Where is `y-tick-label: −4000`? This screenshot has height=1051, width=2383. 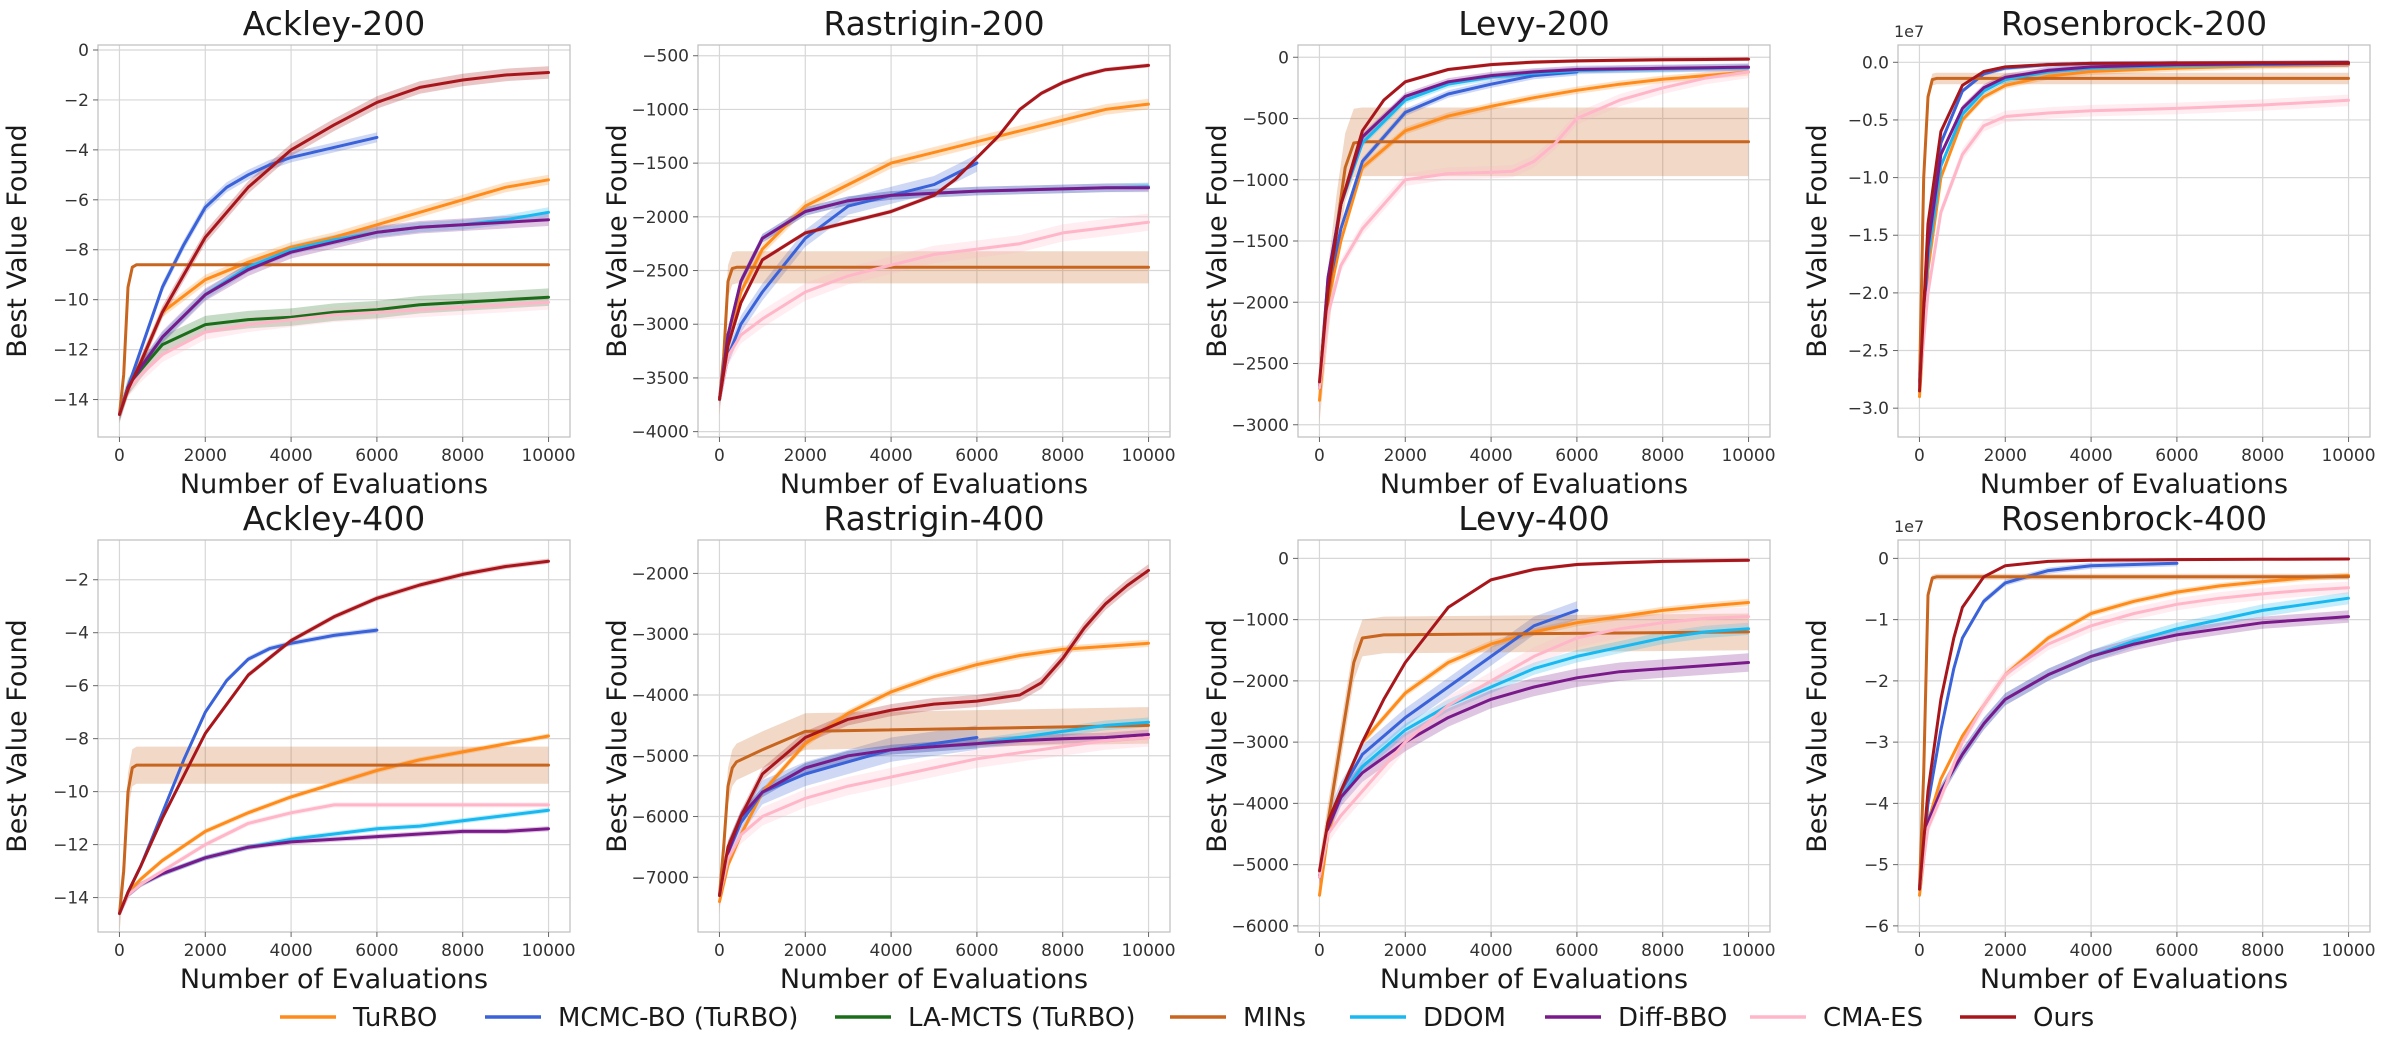
y-tick-label: −4000 is located at coordinates (660, 433).